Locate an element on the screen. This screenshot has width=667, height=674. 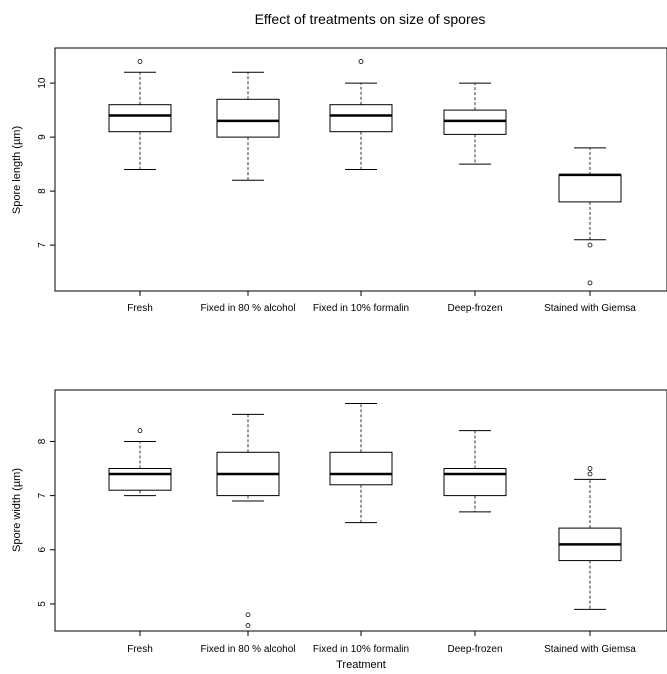
y-tick-label: 10 is located at coordinates (42, 83).